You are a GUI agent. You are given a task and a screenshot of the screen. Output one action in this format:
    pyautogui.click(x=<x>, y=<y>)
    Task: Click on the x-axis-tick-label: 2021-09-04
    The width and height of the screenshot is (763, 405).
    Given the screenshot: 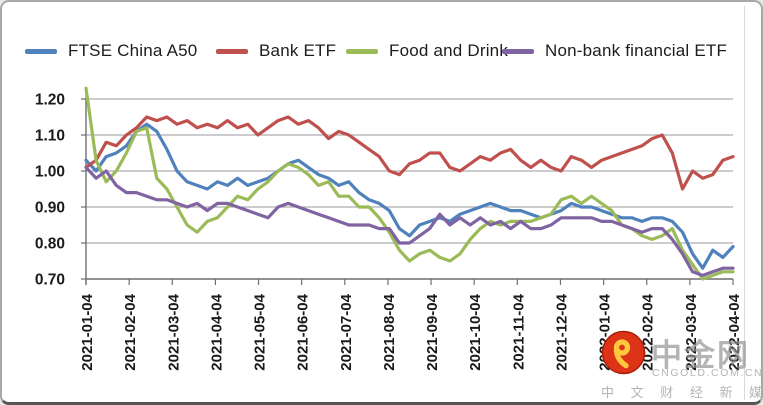 What is the action you would take?
    pyautogui.click(x=432, y=331)
    